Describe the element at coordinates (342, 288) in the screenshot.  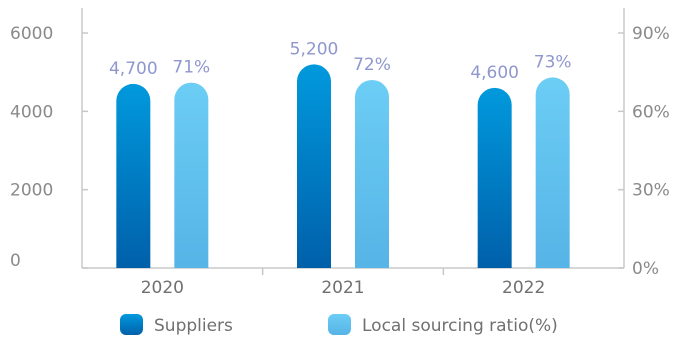
I see `x-tick-label-2021: 2021` at that location.